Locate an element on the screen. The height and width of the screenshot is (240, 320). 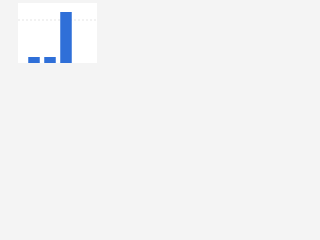
plot-area is located at coordinates (57, 33).